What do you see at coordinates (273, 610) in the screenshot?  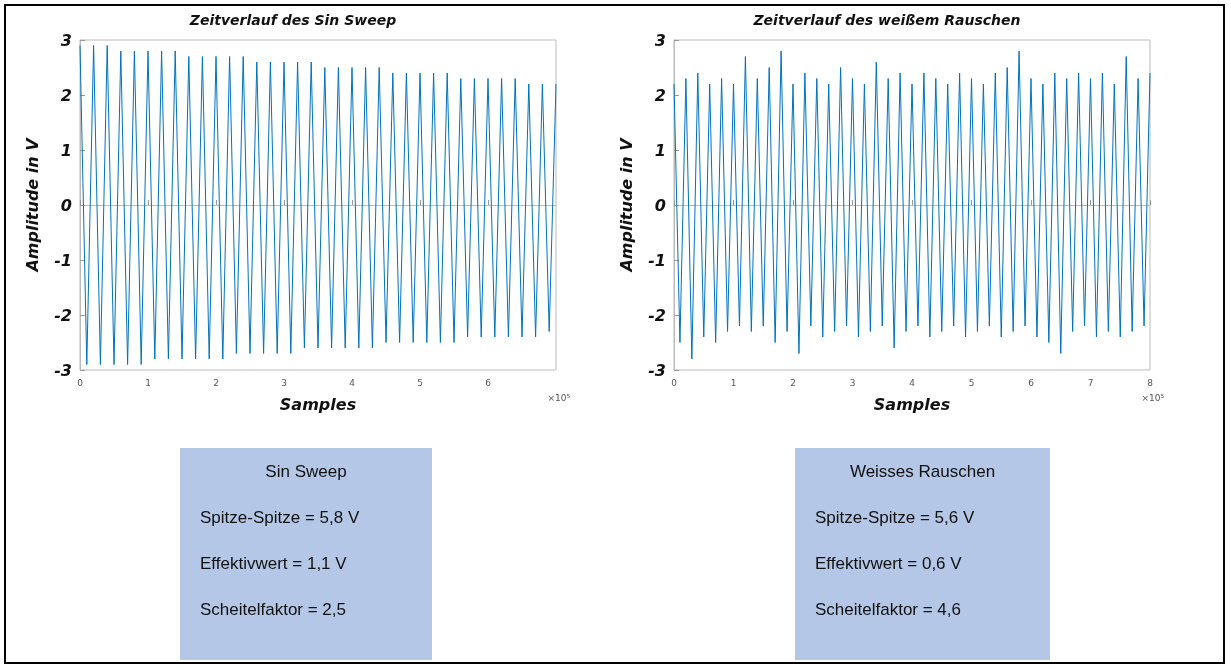 I see `text: Scheitelfaktor = 2,5` at bounding box center [273, 610].